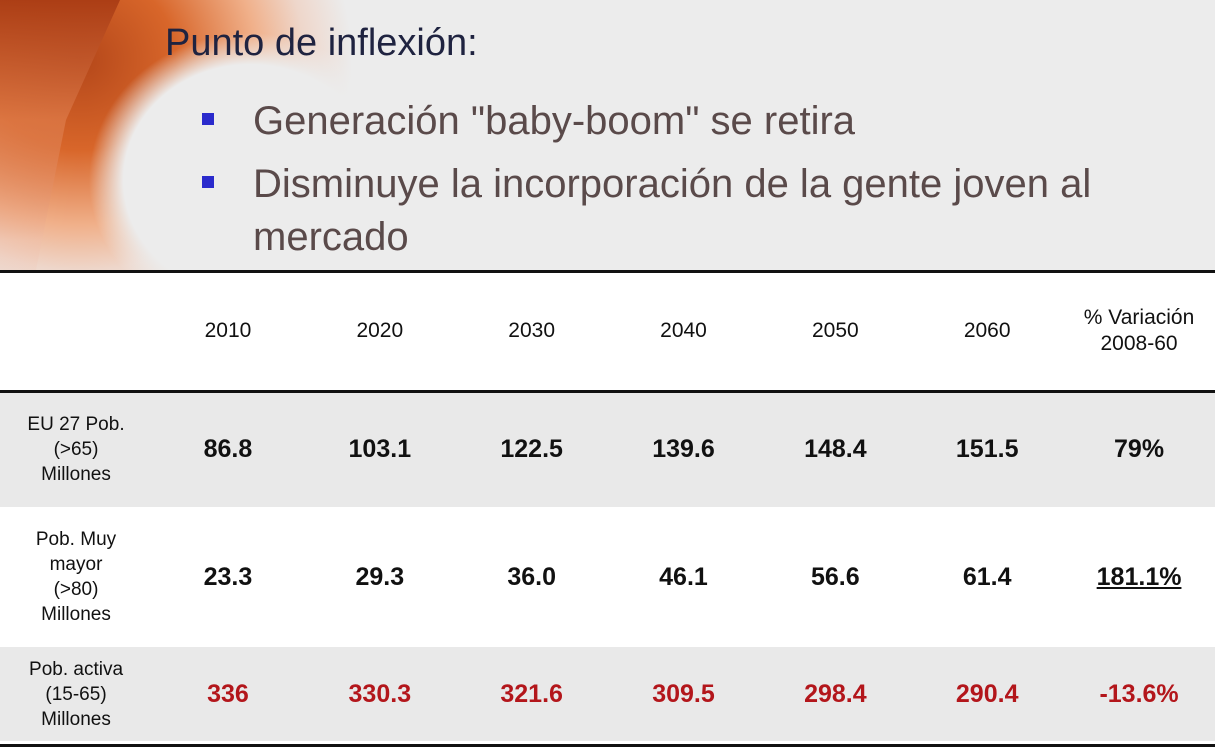 The width and height of the screenshot is (1215, 747). What do you see at coordinates (380, 693) in the screenshot?
I see `table-cell: 330.3` at bounding box center [380, 693].